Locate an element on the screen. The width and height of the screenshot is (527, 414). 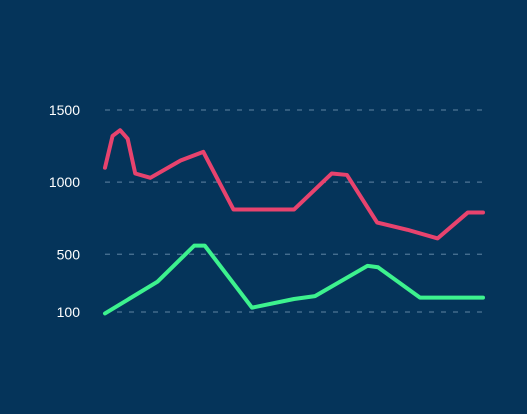
y-tick-label: 1500 is located at coordinates (64, 110).